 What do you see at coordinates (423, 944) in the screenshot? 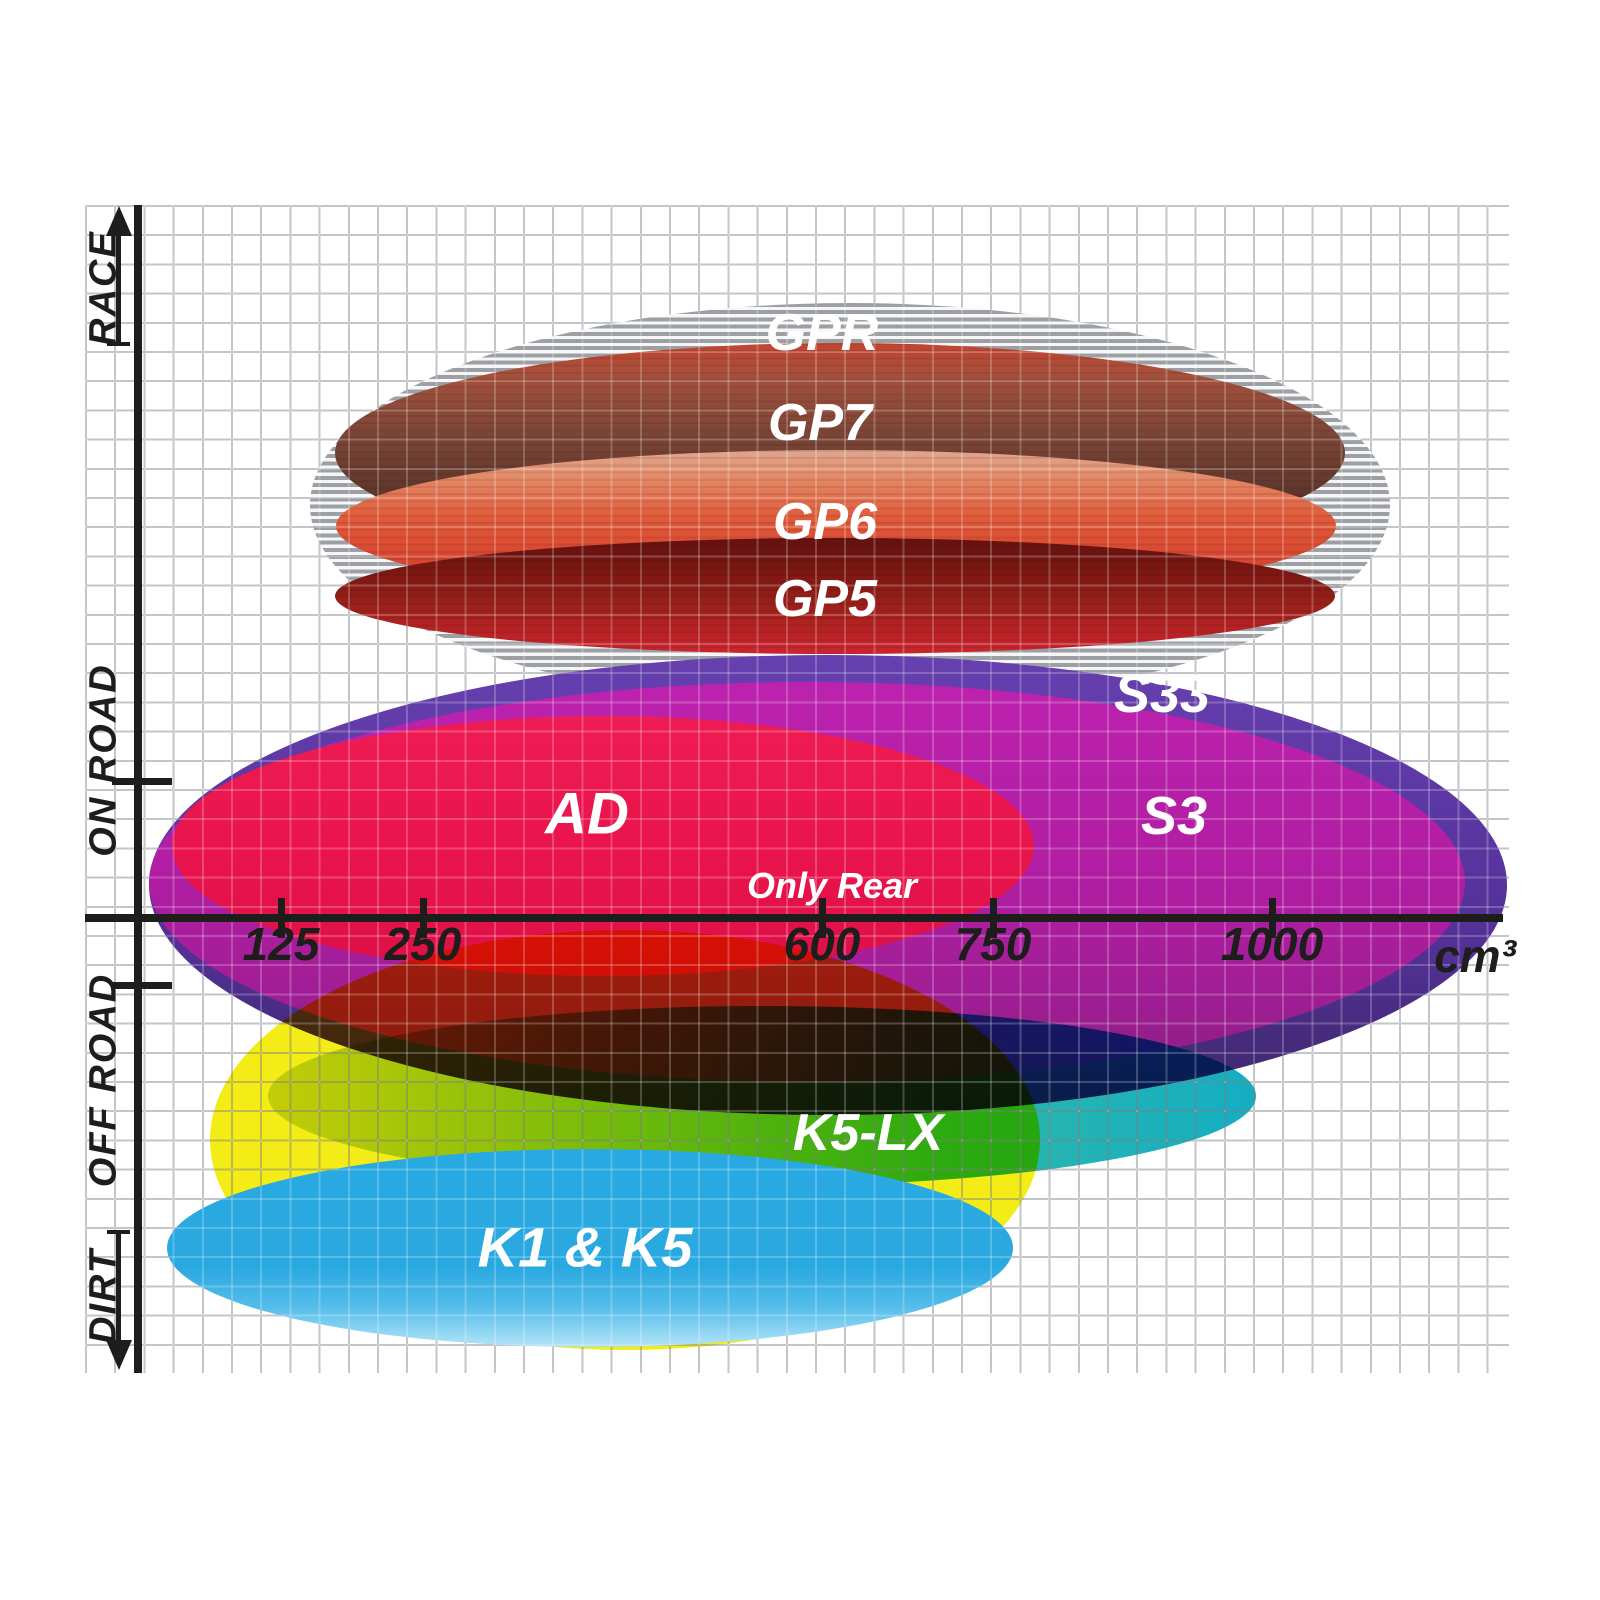
I see `x-tick-label-250: 250` at bounding box center [423, 944].